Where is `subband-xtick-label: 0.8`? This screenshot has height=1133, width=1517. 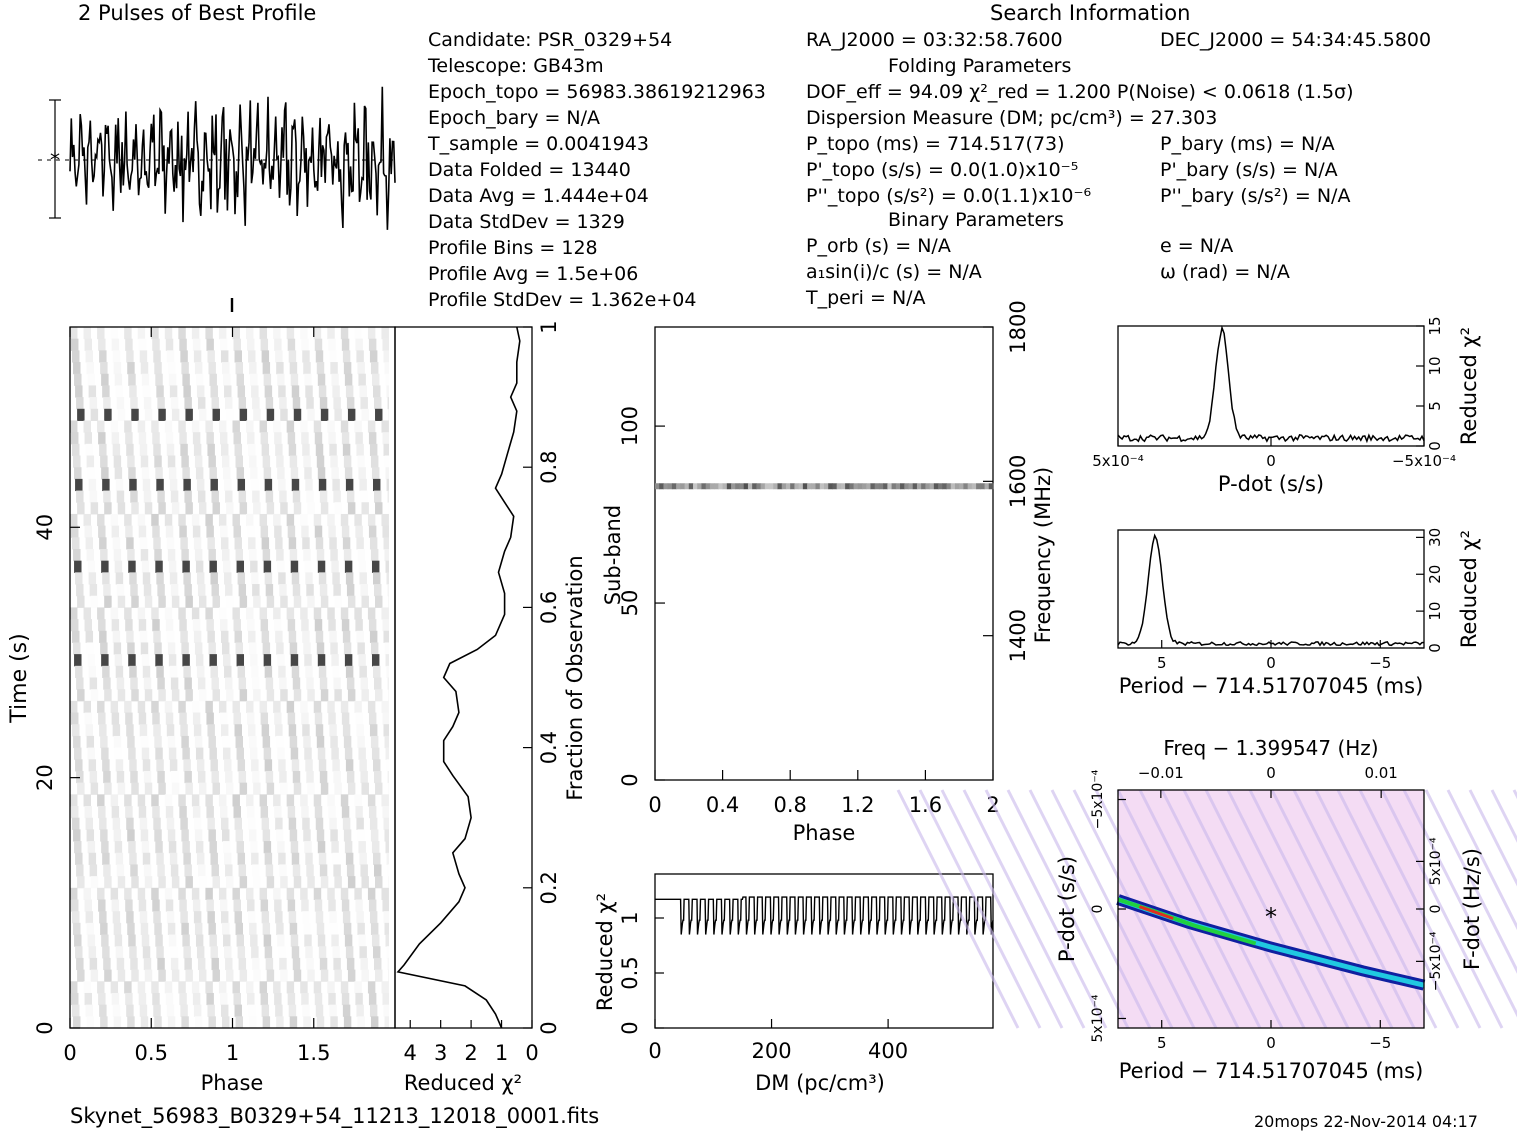
subband-xtick-label: 0.8 is located at coordinates (789, 805).